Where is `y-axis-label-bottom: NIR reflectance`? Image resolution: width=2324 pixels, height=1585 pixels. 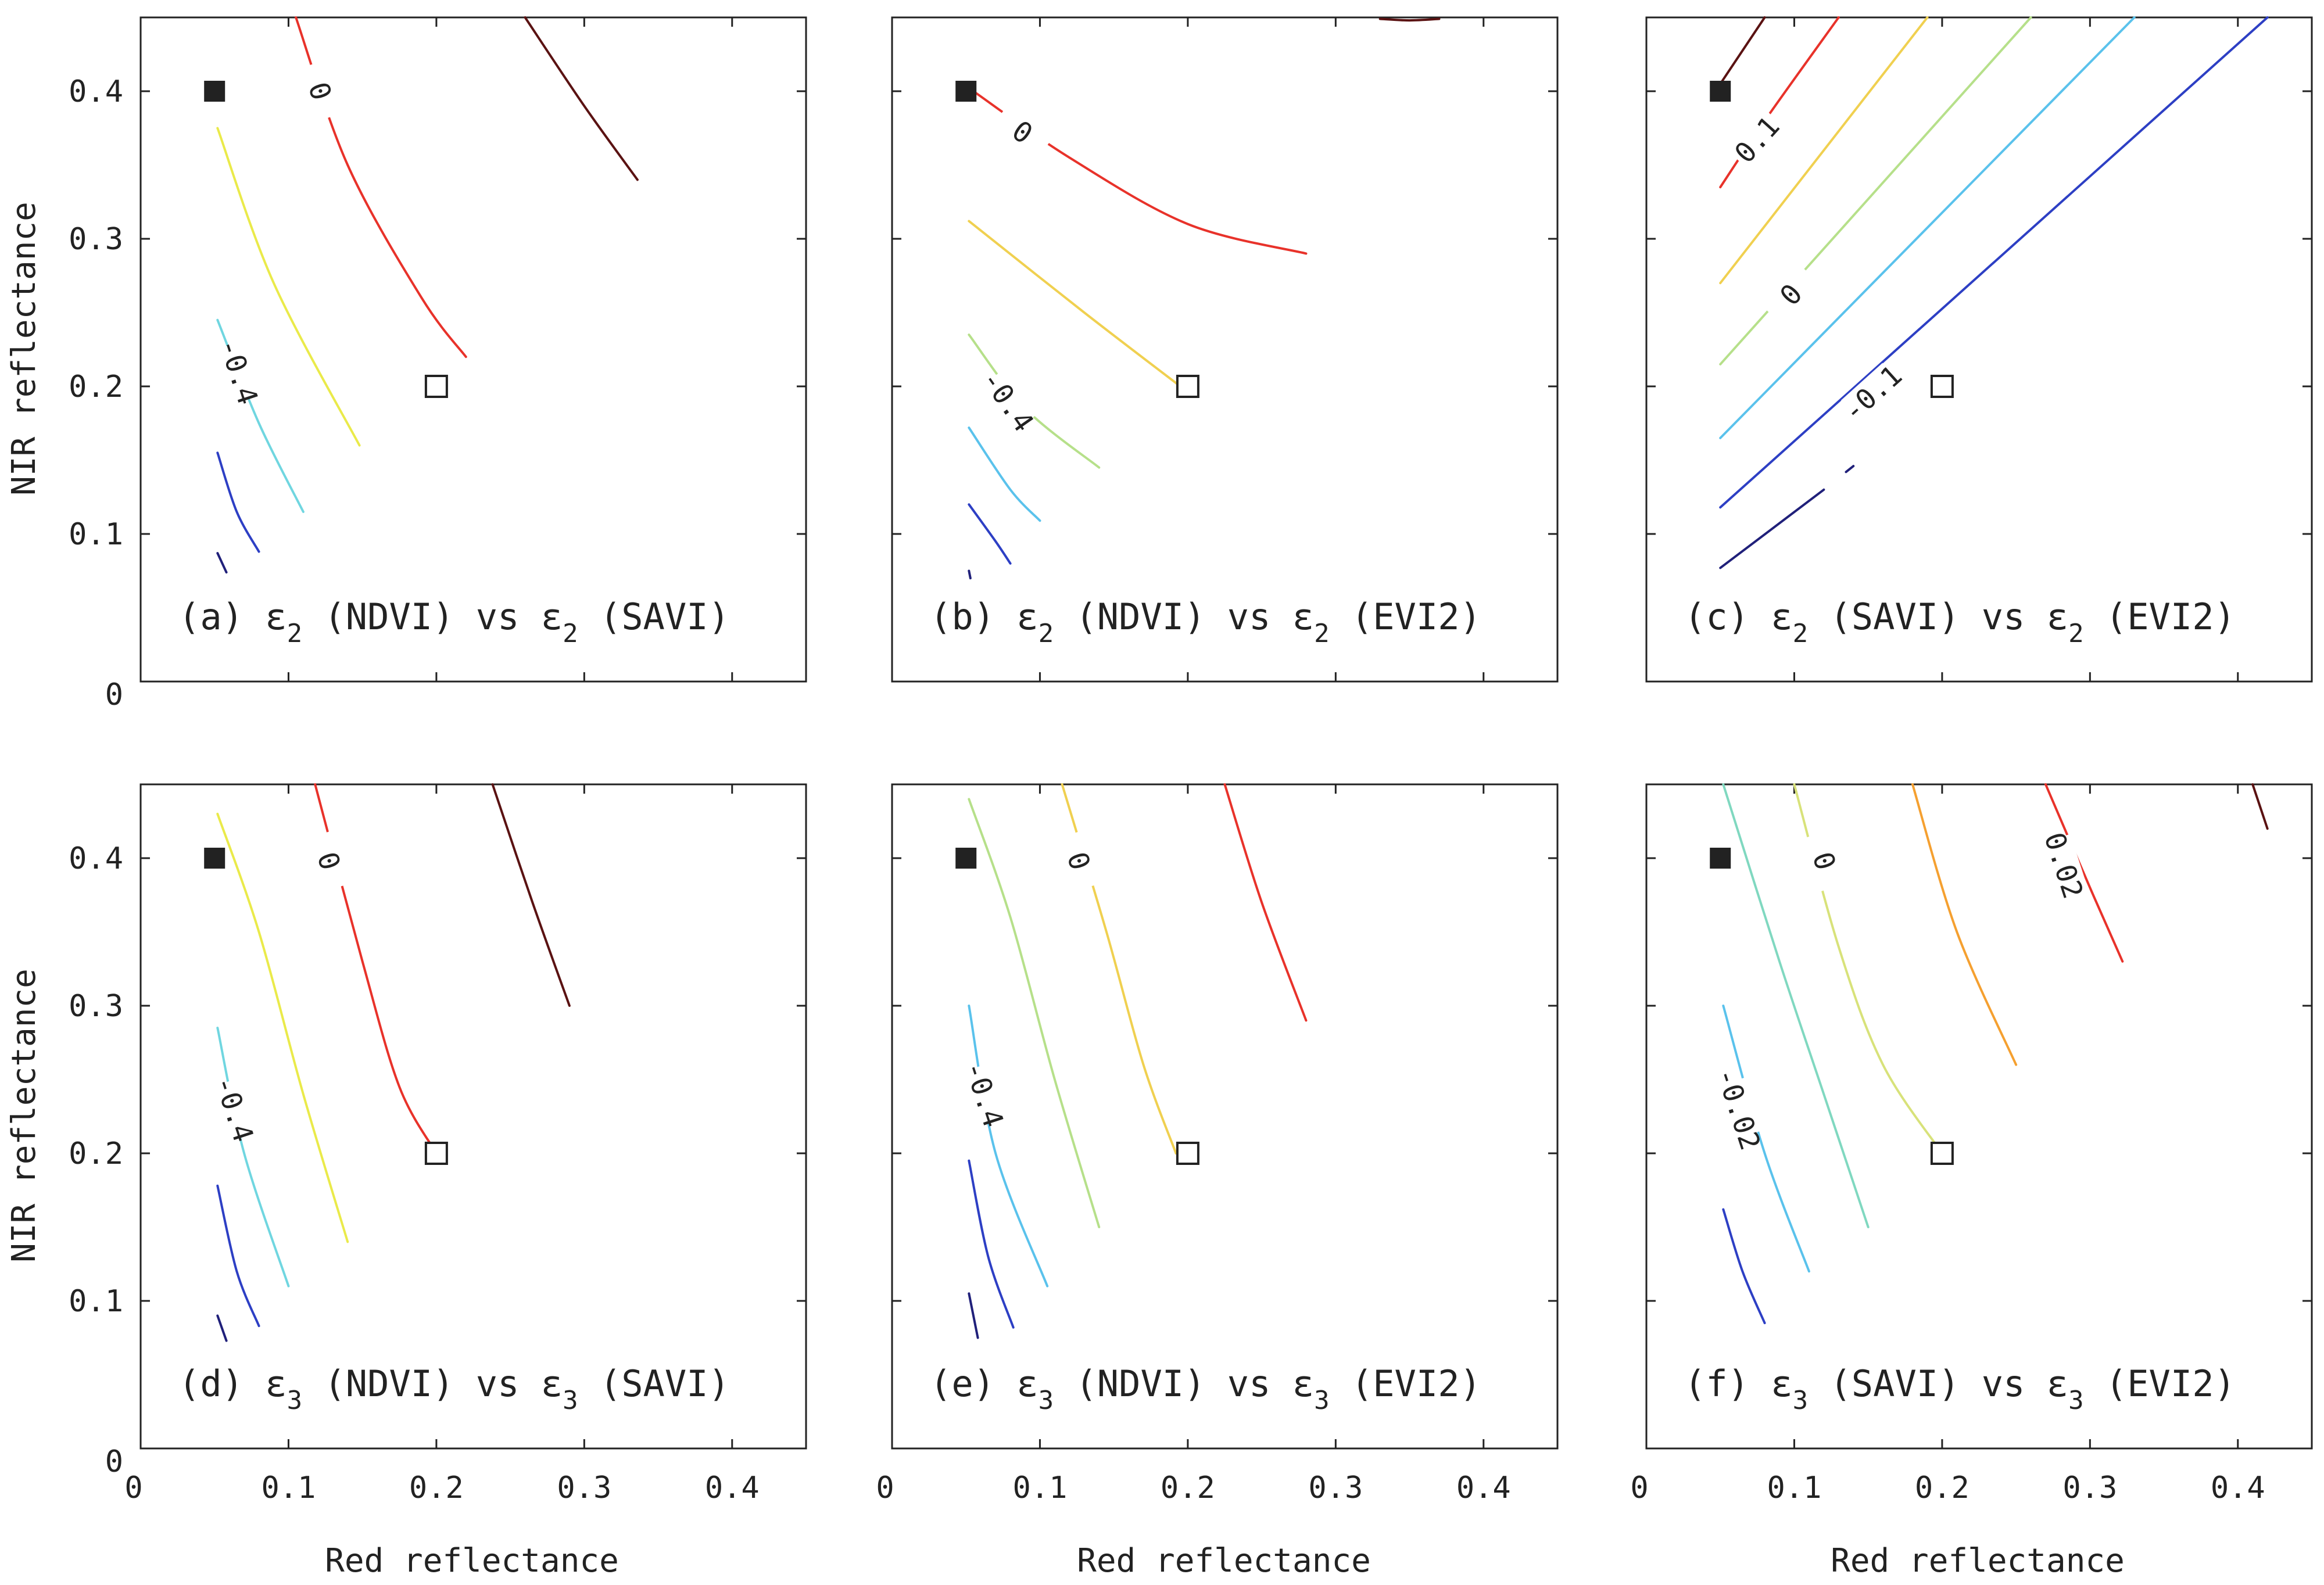
y-axis-label-bottom: NIR reflectance is located at coordinates (24, 1116).